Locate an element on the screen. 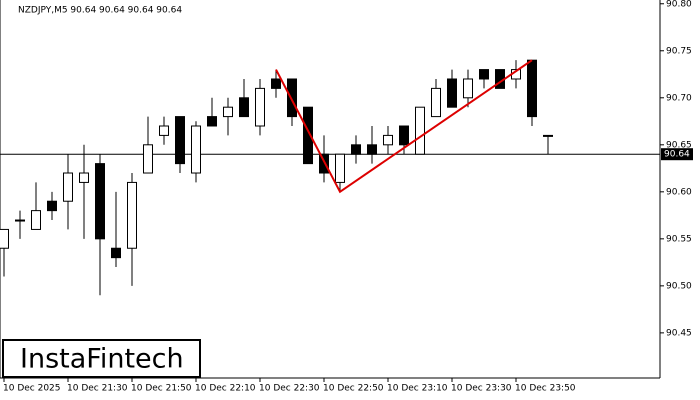 The width and height of the screenshot is (700, 400). x-tick-label: 10 Dec 21:30 is located at coordinates (97, 389).